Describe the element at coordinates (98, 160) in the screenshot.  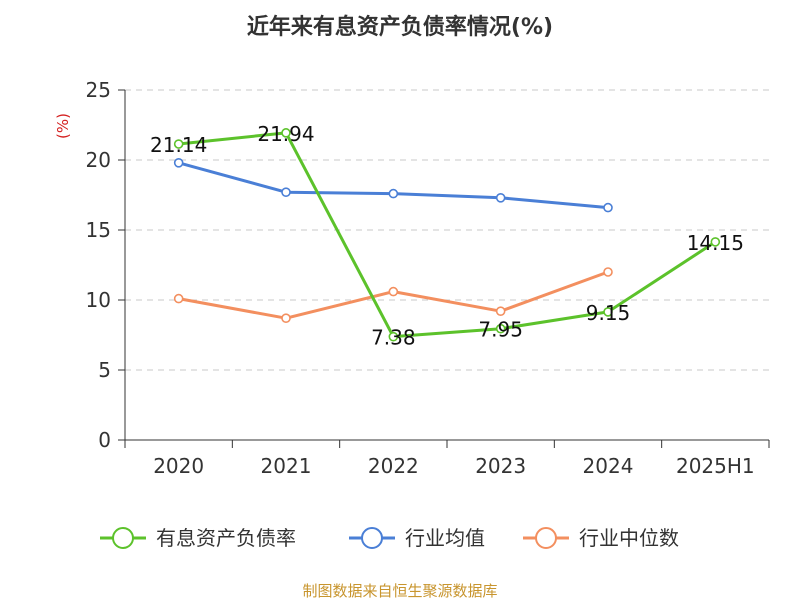
I see `y-tick-label: 20` at that location.